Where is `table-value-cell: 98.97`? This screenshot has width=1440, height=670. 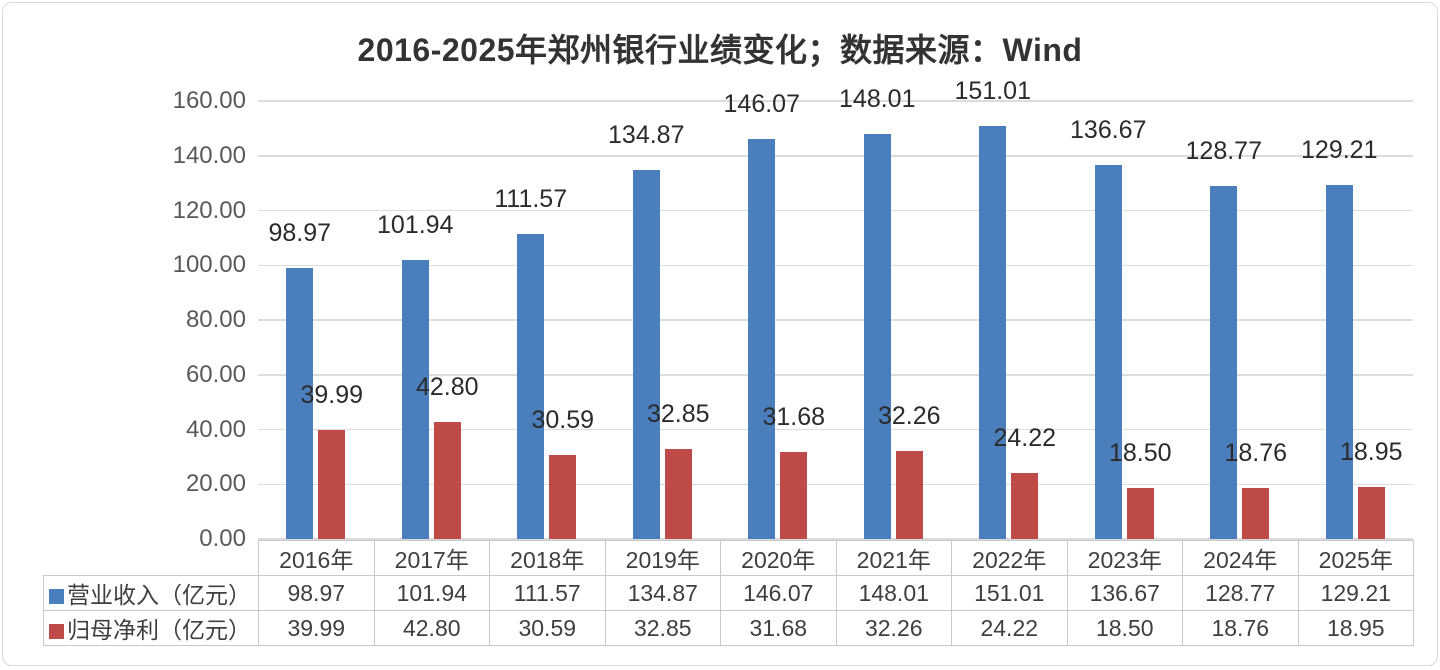 table-value-cell: 98.97 is located at coordinates (316, 593).